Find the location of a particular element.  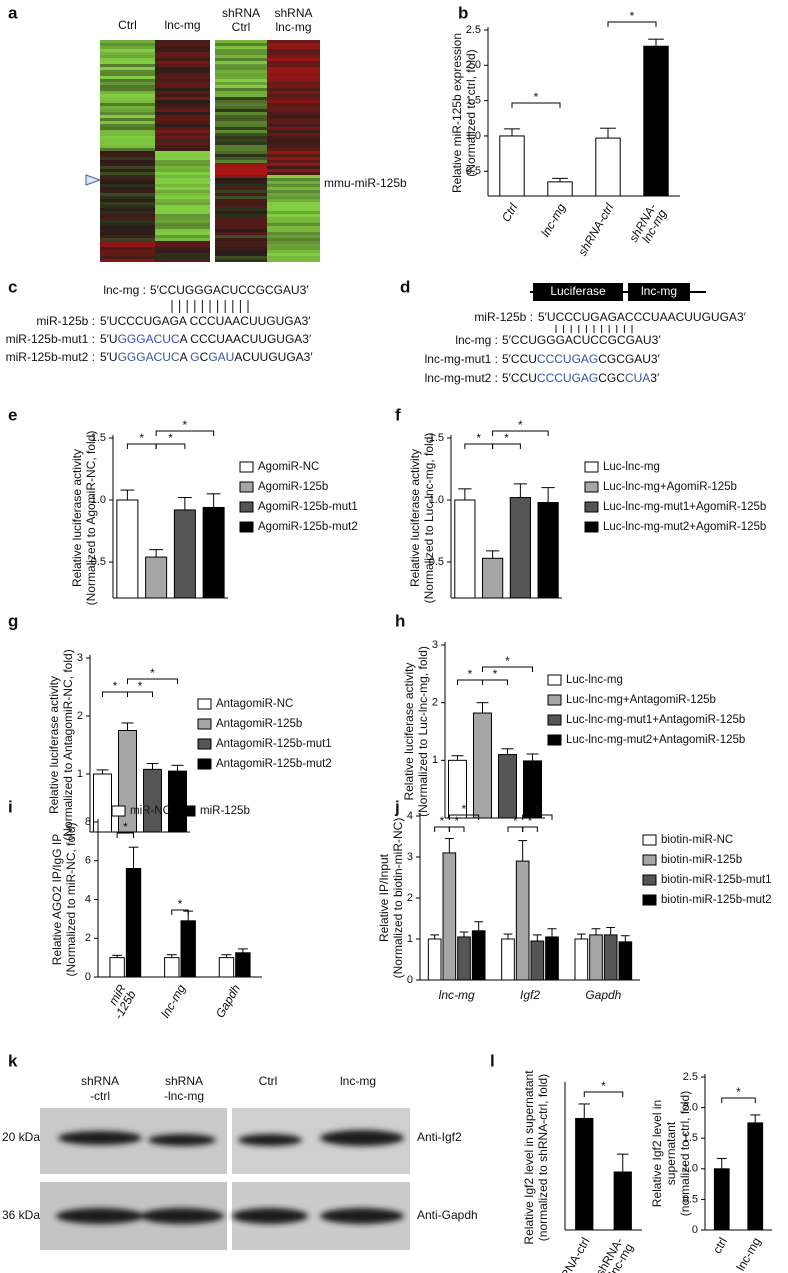

legend-label: AgomiR-125b-mut2 is located at coordinates (308, 527).